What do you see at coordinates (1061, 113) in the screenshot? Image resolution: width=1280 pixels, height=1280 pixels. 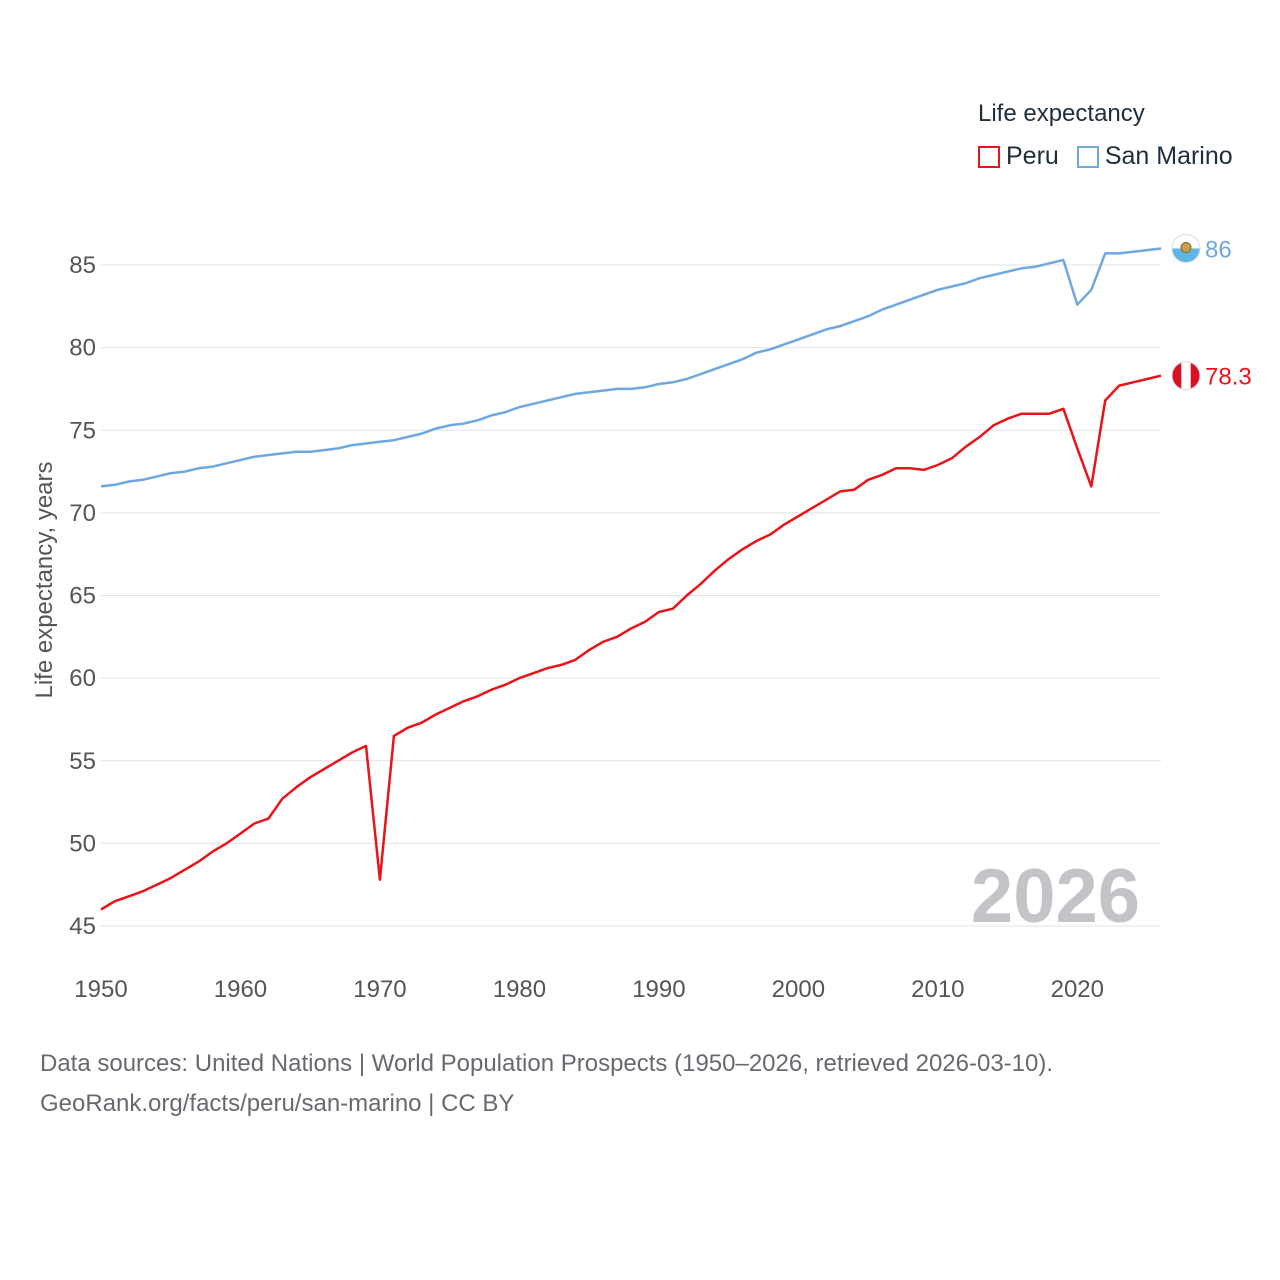 I see `legend-title: Life expectancy` at bounding box center [1061, 113].